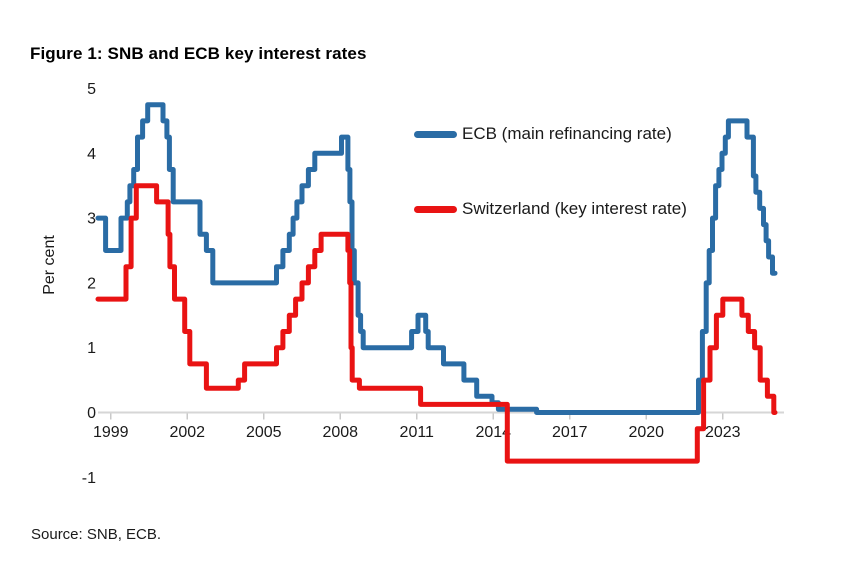 The image size is (867, 576). I want to click on x-tick-label: 2005, so click(264, 432).